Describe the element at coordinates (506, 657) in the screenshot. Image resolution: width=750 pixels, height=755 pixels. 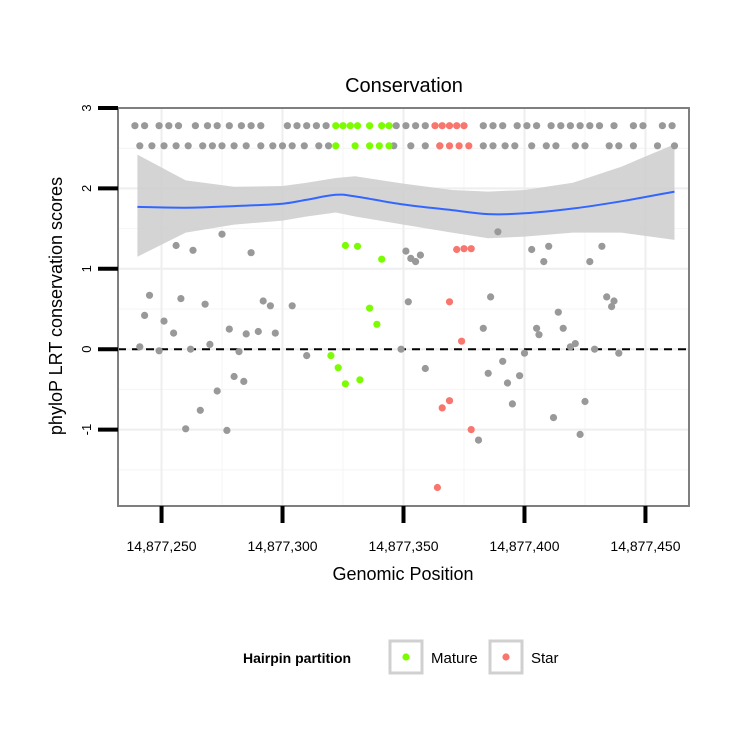
I see `legend-marker-star` at that location.